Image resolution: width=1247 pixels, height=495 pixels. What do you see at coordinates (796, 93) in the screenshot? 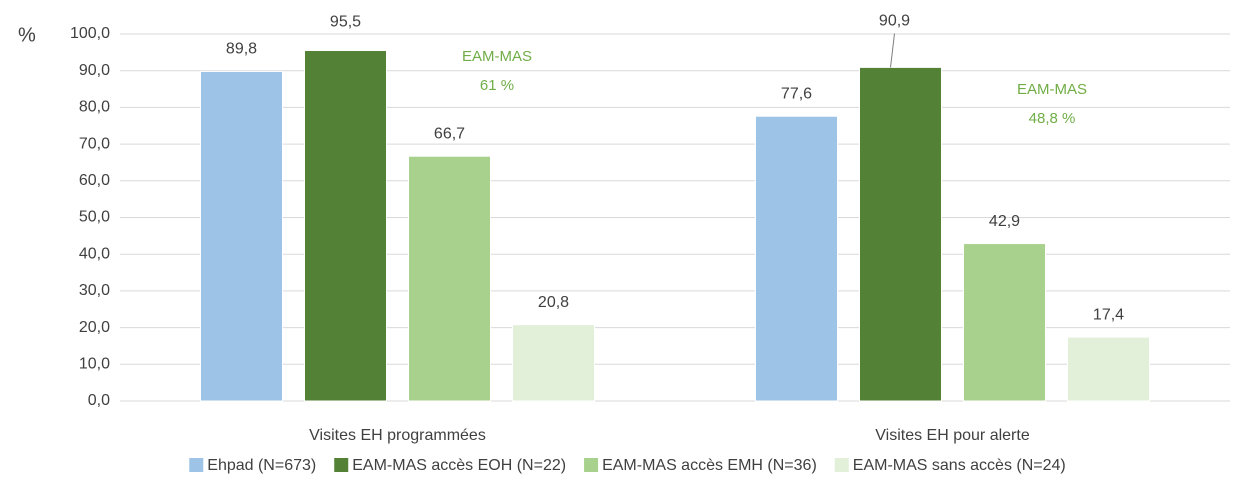
I see `value-label: 77,6` at bounding box center [796, 93].